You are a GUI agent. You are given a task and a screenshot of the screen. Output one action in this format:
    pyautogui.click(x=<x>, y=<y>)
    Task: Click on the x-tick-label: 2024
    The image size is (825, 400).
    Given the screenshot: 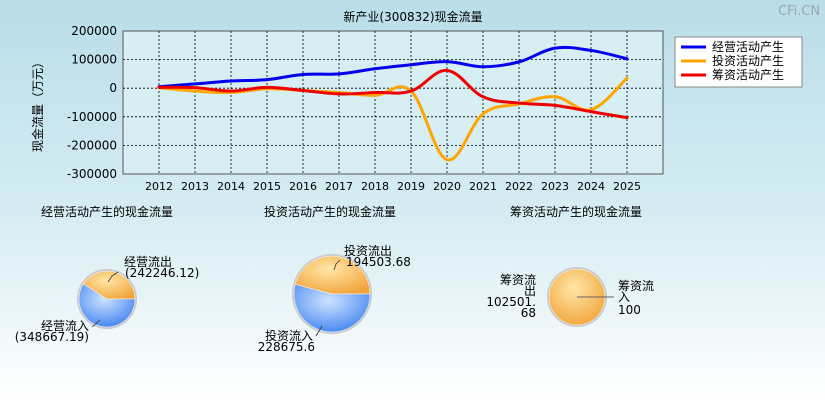 What is the action you would take?
    pyautogui.click(x=591, y=186)
    